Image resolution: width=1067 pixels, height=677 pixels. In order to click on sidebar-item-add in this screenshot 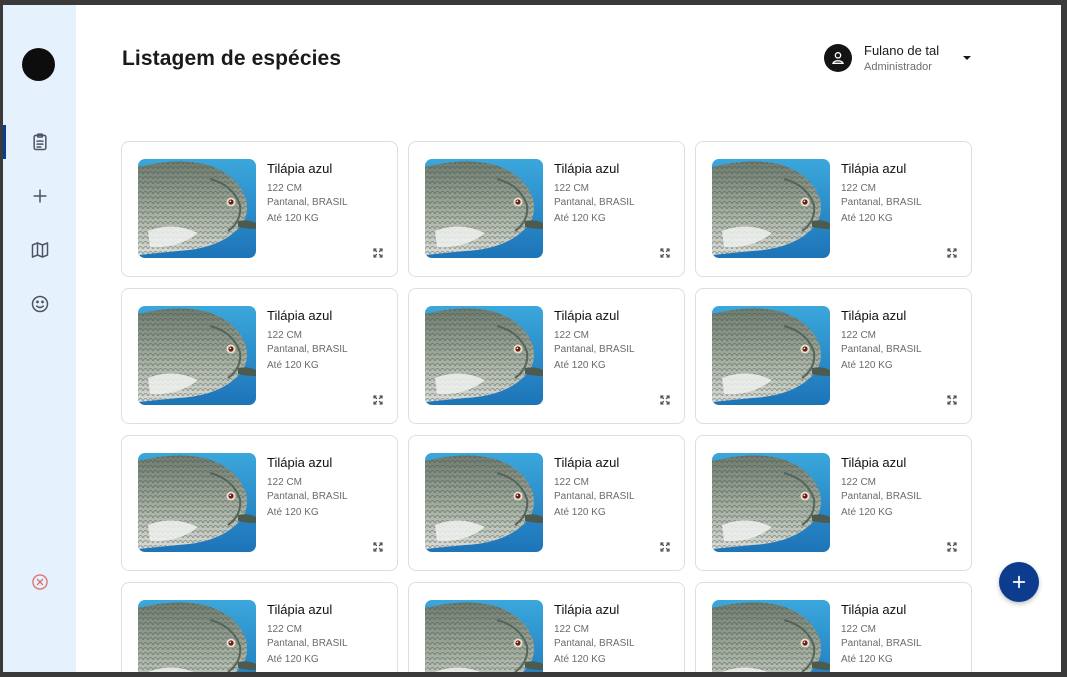, I will do `click(39, 196)`.